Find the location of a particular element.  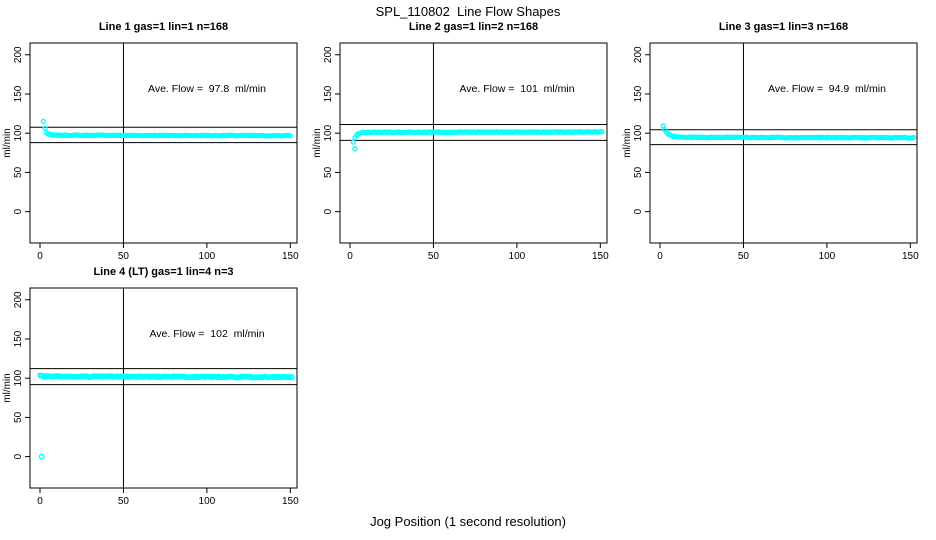

ave-flow-annotation: Ave. Flow = 102 ml/min is located at coordinates (207, 334).